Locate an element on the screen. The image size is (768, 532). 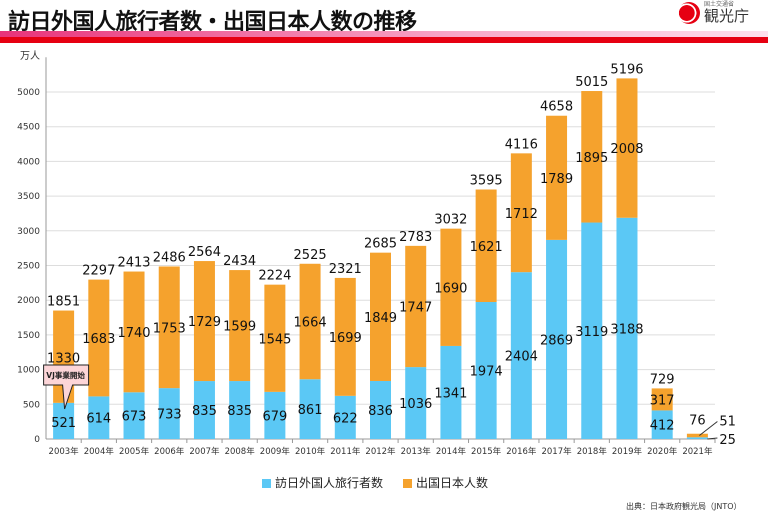
header-red-band is located at coordinates (384, 40).